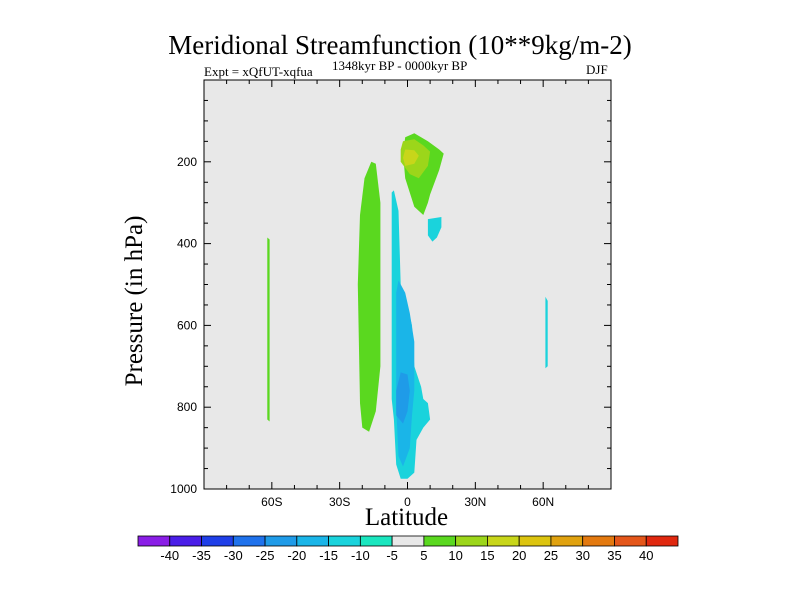 The image size is (800, 600). I want to click on colorbar-label: -35, so click(201, 555).